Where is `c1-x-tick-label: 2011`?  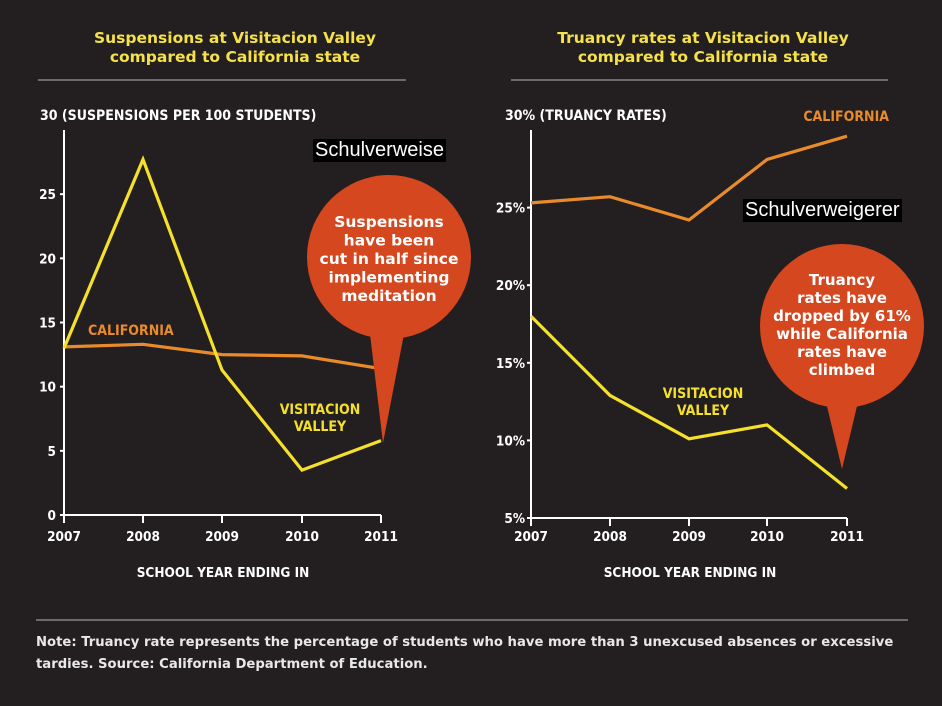 c1-x-tick-label: 2011 is located at coordinates (381, 537).